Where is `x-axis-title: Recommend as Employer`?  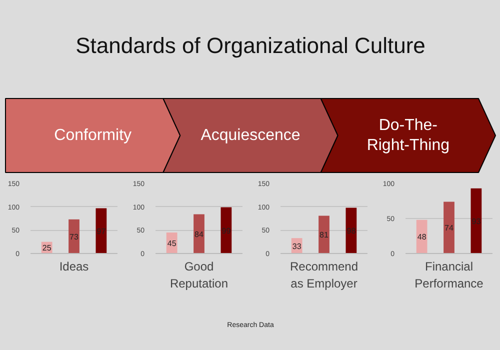 x-axis-title: Recommend as Employer is located at coordinates (324, 275).